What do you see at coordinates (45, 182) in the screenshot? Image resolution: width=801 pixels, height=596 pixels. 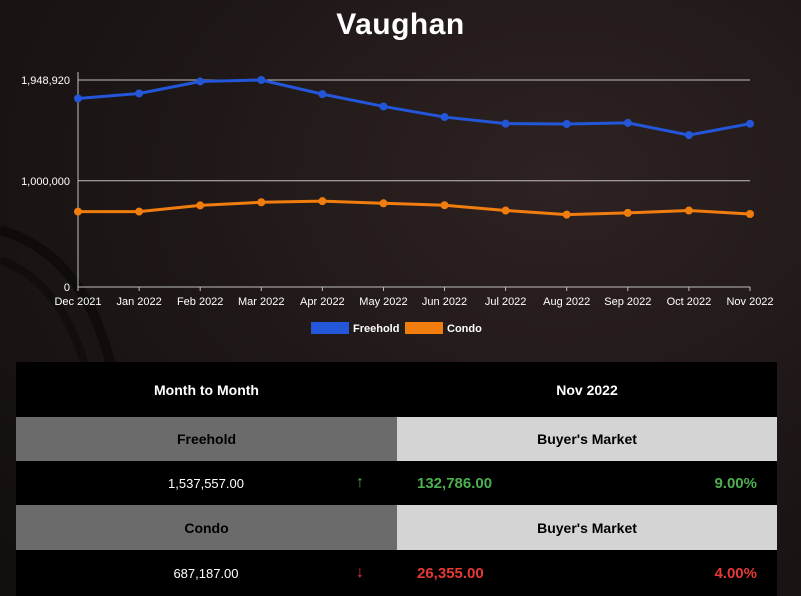 I see `y-tick-label: 1,000,000` at bounding box center [45, 182].